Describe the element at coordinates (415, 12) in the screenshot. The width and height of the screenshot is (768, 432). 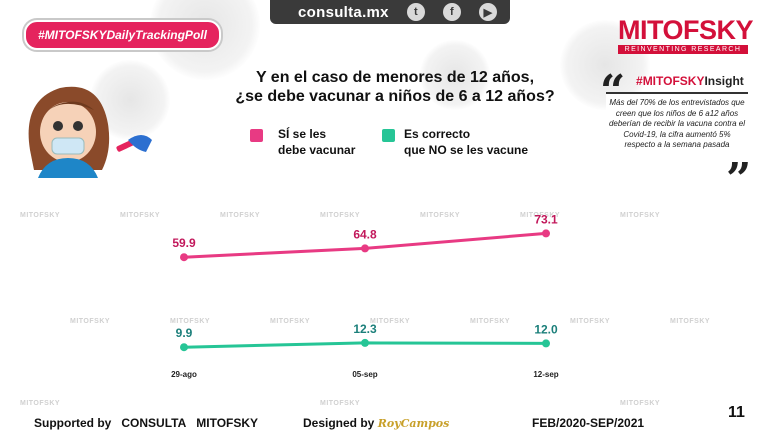
I see `twitter-icon: t` at that location.